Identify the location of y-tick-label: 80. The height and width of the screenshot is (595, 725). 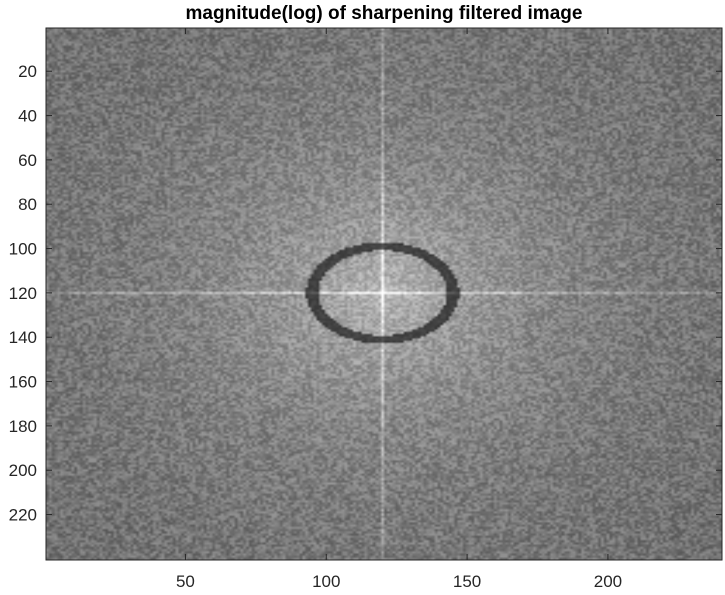
(27, 204).